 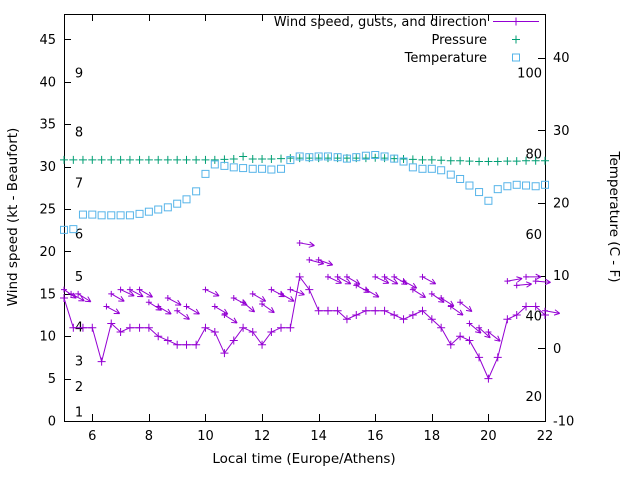 I want to click on beaufort-scale-label: 3, so click(x=79, y=362).